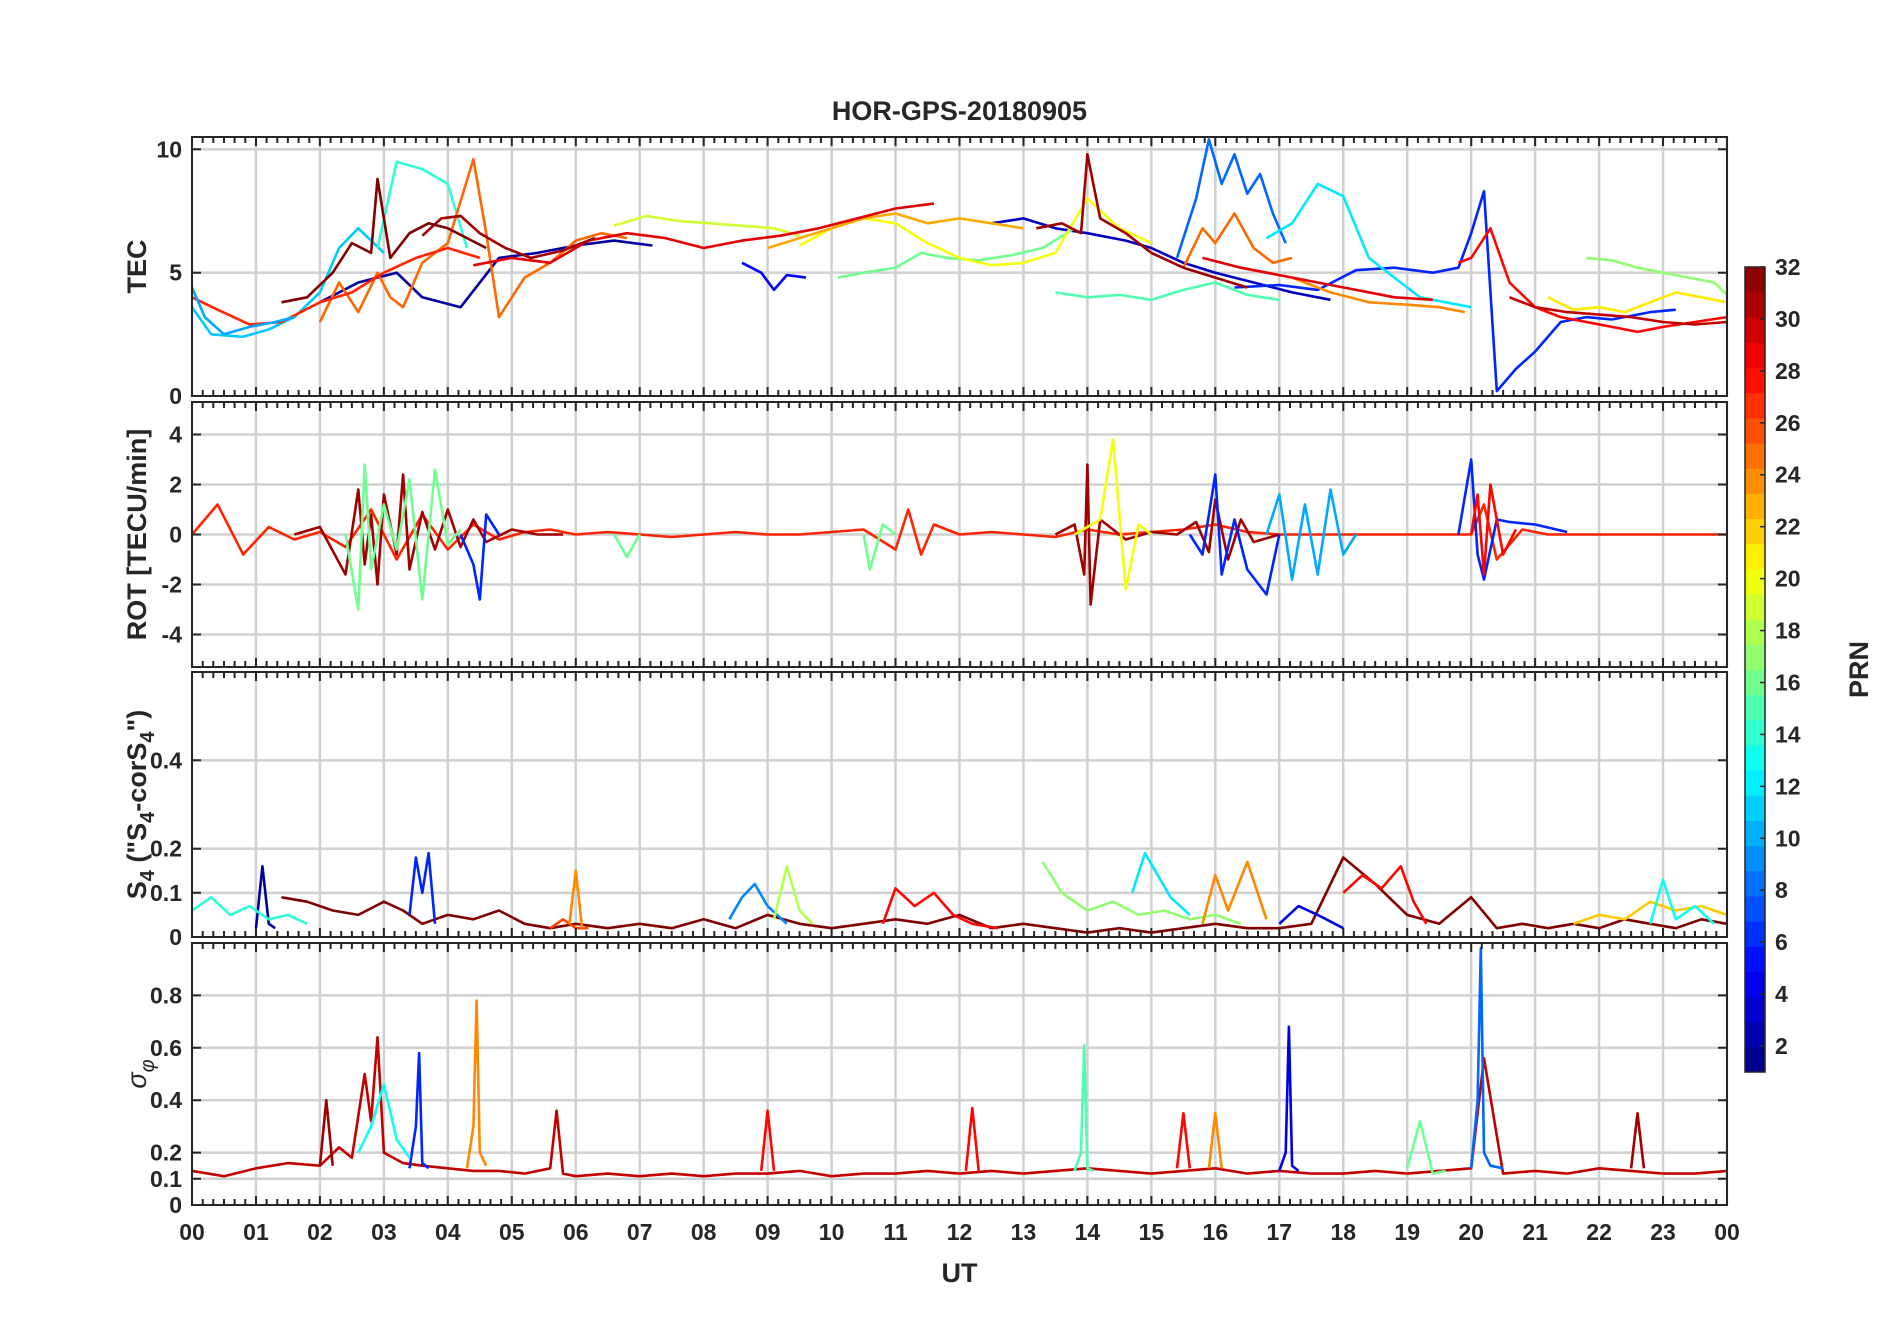 The image size is (1902, 1335). I want to click on y-axis-label-part: 4, so click(148, 817).